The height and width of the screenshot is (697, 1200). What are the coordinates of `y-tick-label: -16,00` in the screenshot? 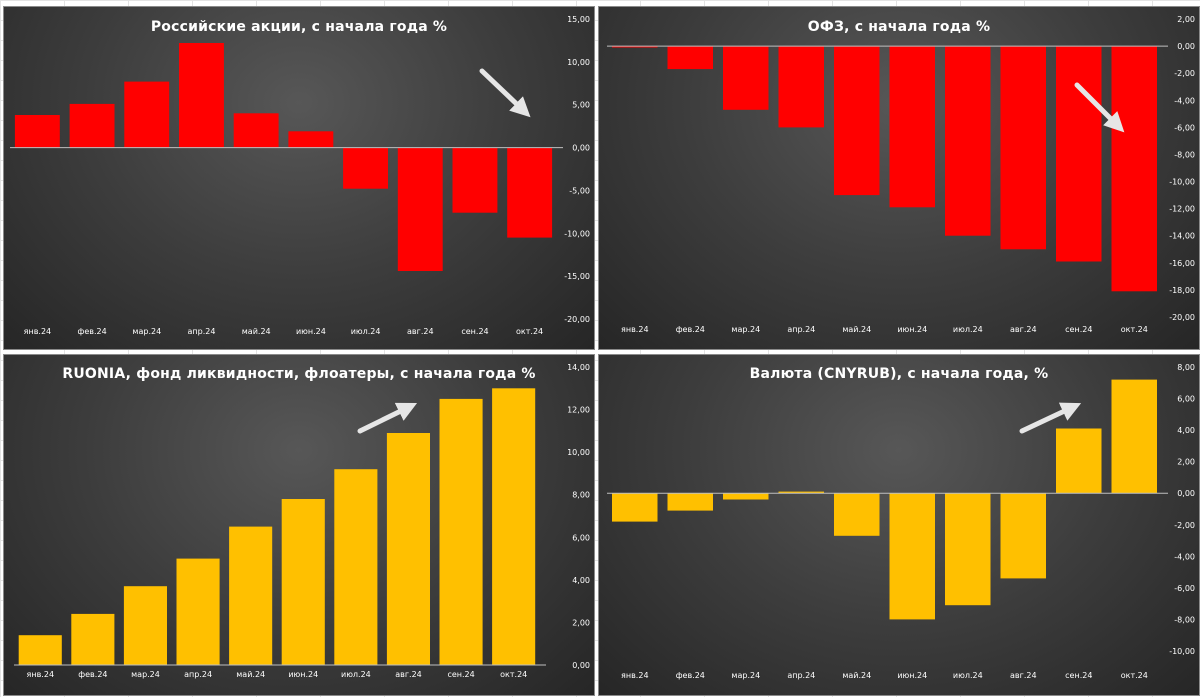 It's located at (1182, 263).